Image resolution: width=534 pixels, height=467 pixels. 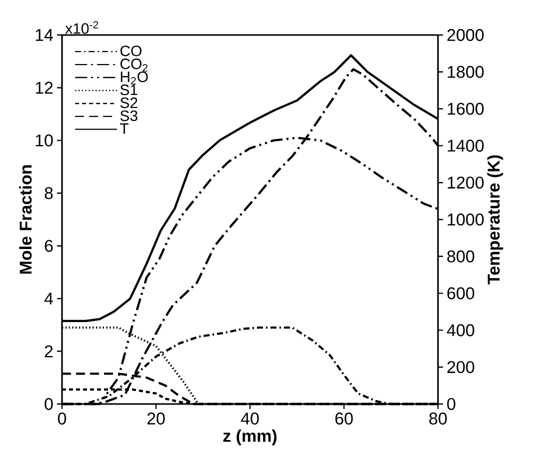 I want to click on y2-axis-title: Temperature (K), so click(x=495, y=219).